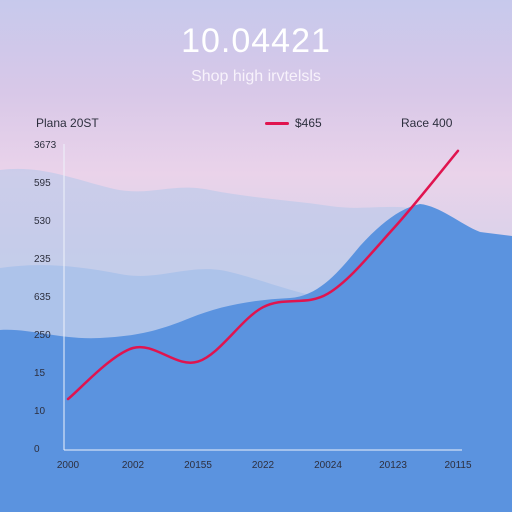  Describe the element at coordinates (256, 76) in the screenshot. I see `subheadline: Shop high irvtelsls` at that location.